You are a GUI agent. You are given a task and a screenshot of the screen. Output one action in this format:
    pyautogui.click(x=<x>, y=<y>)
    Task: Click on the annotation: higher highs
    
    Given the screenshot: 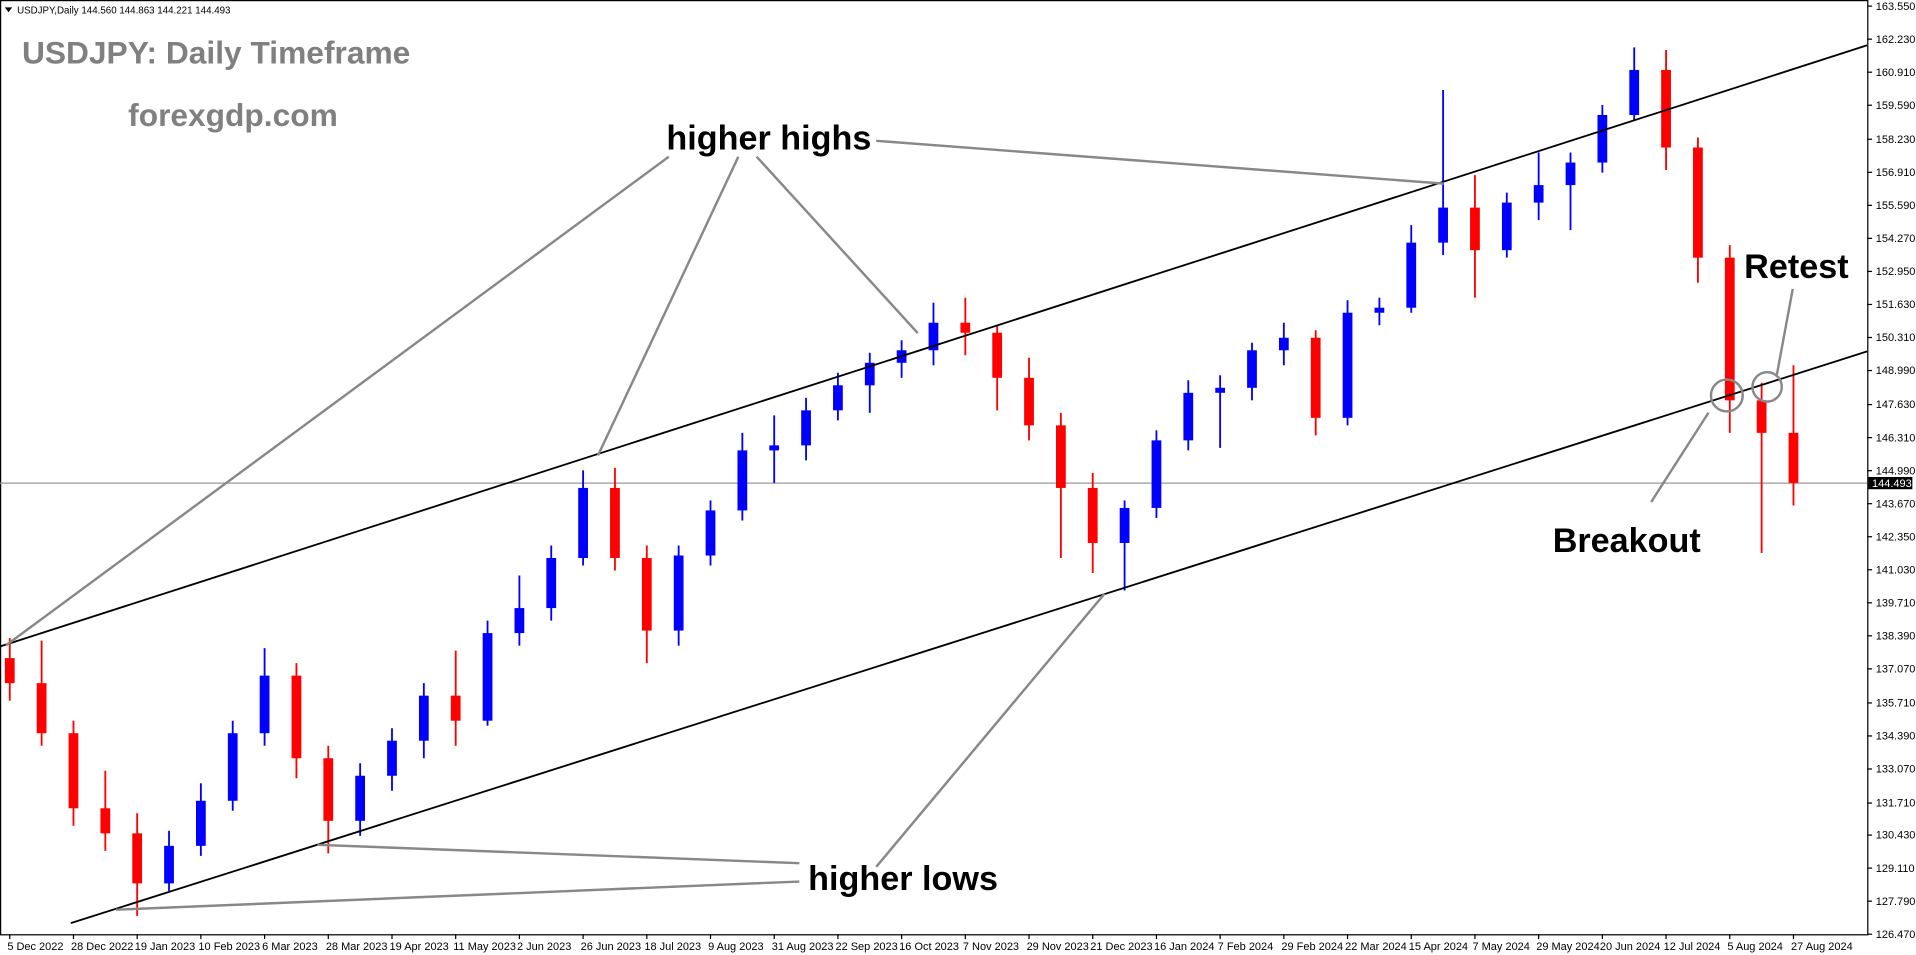 What is the action you would take?
    pyautogui.click(x=768, y=138)
    